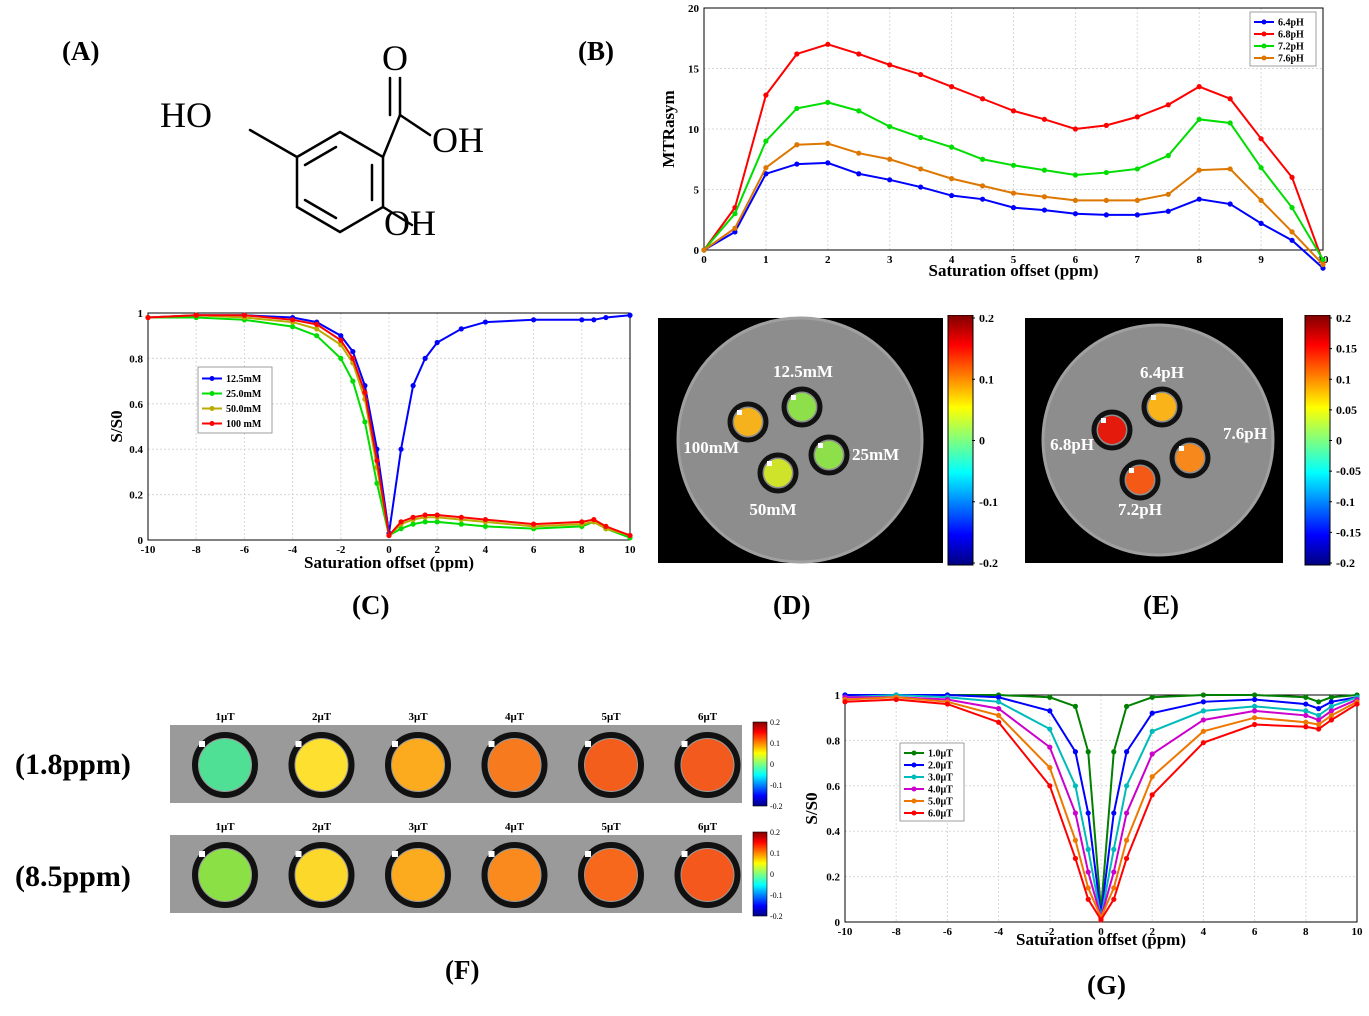 The height and width of the screenshot is (1016, 1369). What do you see at coordinates (197, 550) in the screenshot?
I see `x-tick-label: -8` at bounding box center [197, 550].